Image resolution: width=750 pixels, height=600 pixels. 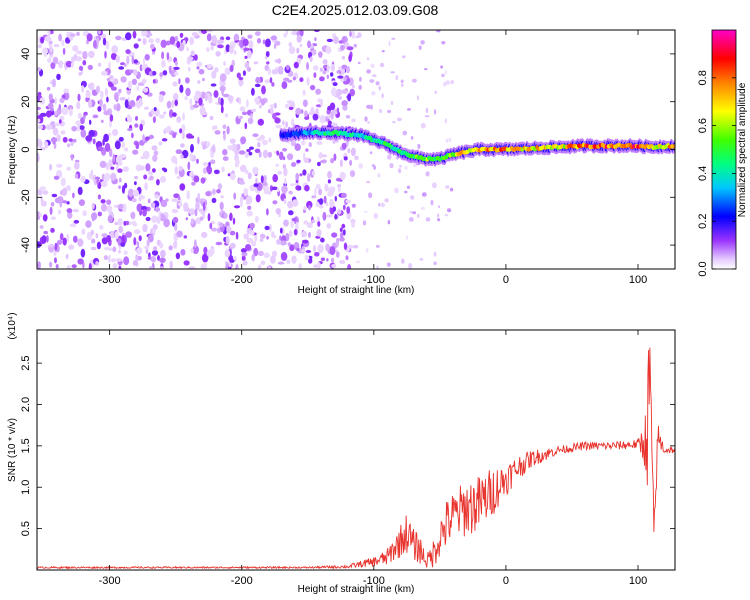 I want to click on y-tick-label: 0, so click(x=26, y=149).